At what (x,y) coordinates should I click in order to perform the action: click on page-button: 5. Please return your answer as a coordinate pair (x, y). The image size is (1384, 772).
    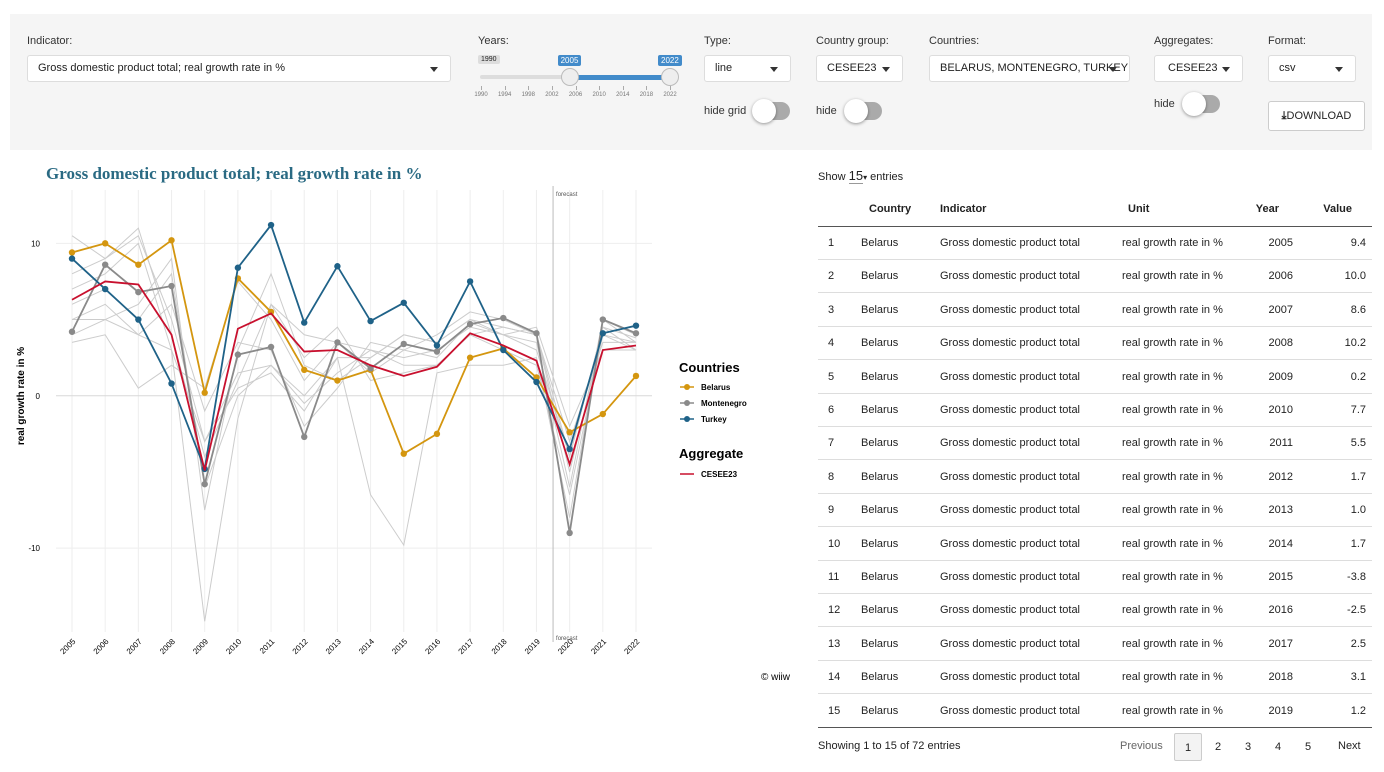
    Looking at the image, I should click on (1308, 747).